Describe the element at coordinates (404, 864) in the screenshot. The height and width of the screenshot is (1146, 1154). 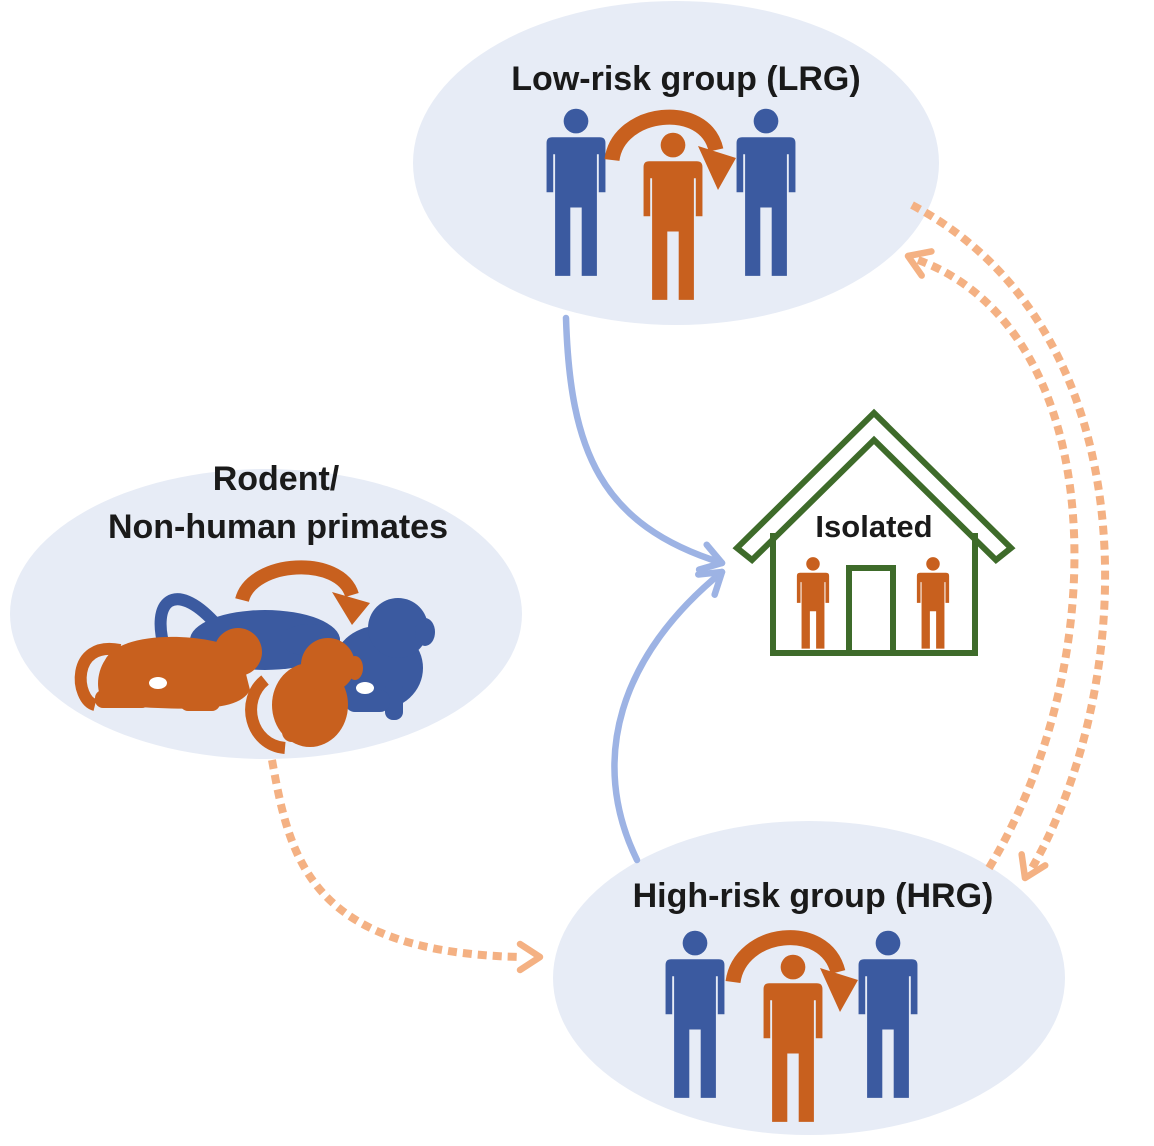
I see `rodent-to-hrg-dashed-arrow` at that location.